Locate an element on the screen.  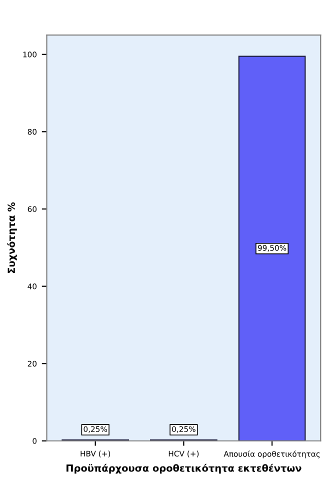
x-axis-title: Προϋπάρχουσα οροθετικότητα εκτεθέντων is located at coordinates (184, 469).